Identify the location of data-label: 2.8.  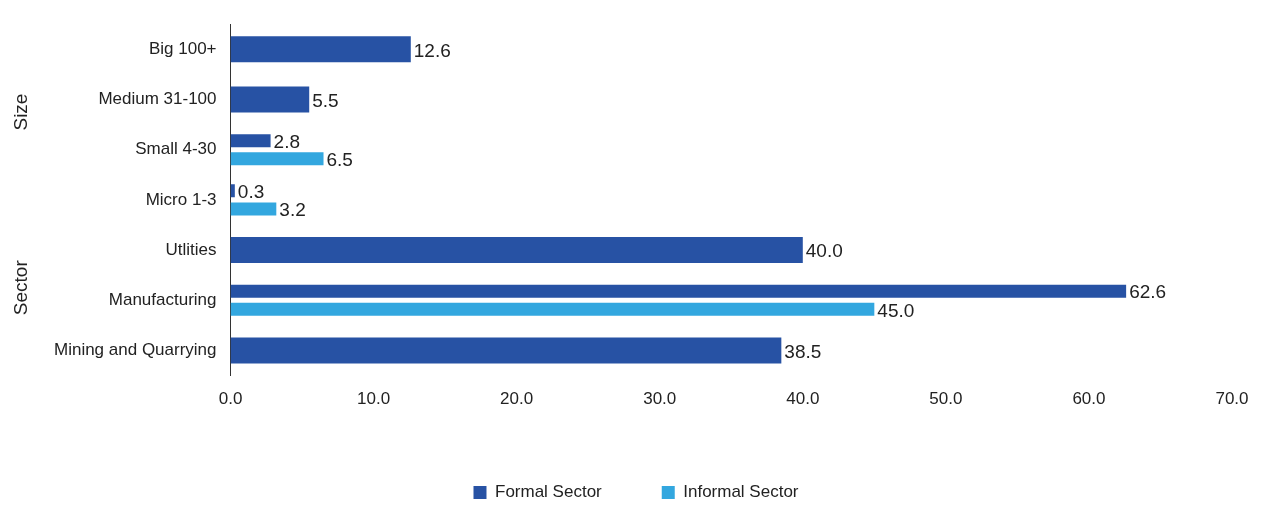
(287, 141).